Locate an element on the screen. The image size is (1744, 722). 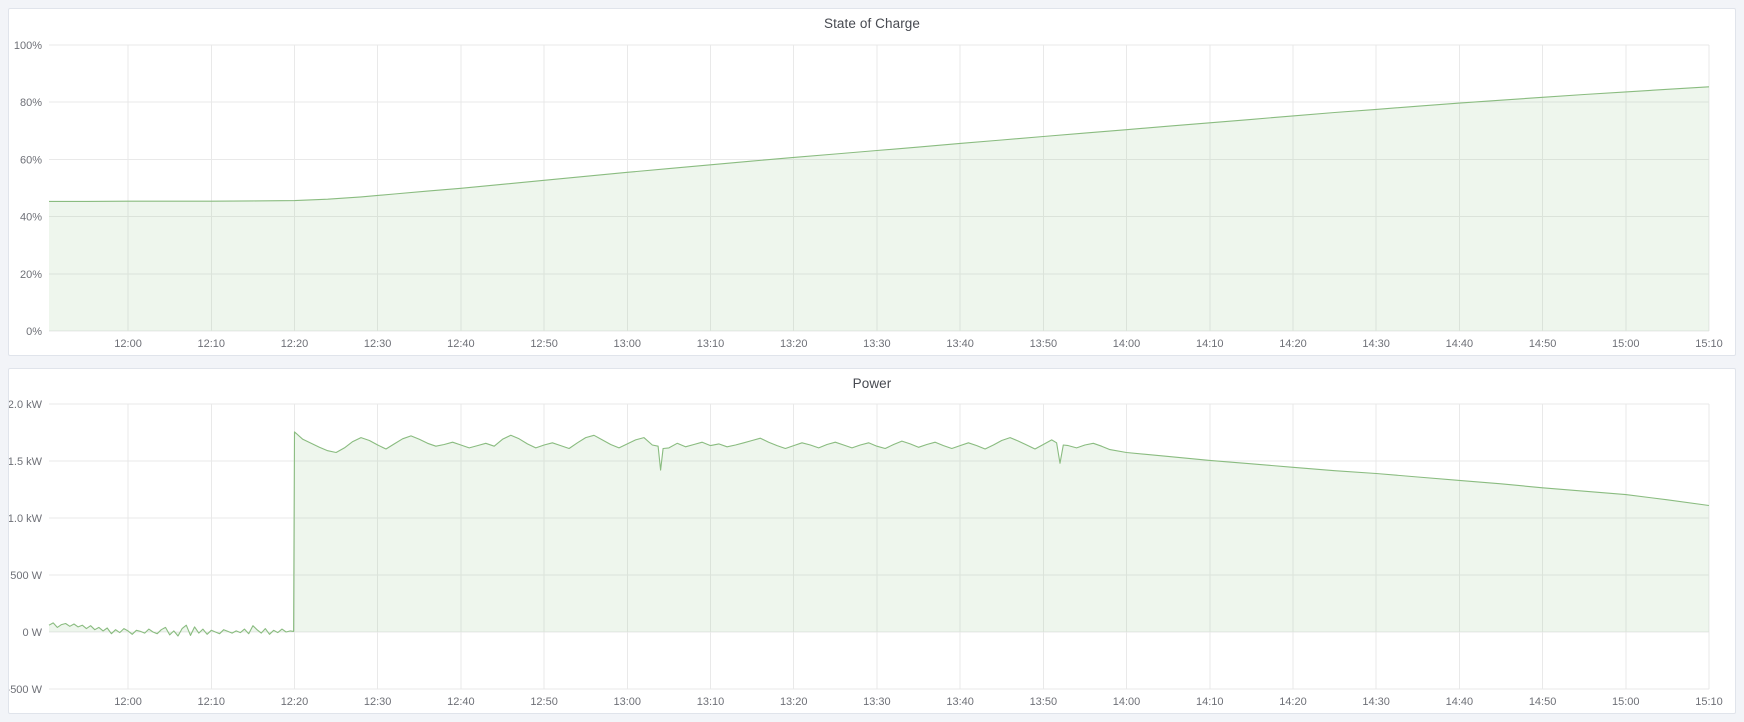
y-axis-tick-label: -500 W is located at coordinates (26, 690).